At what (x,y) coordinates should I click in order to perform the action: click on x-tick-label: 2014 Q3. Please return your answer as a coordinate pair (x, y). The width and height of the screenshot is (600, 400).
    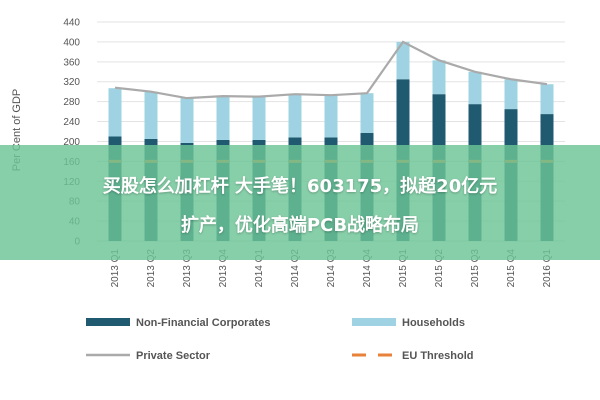
    Looking at the image, I should click on (331, 268).